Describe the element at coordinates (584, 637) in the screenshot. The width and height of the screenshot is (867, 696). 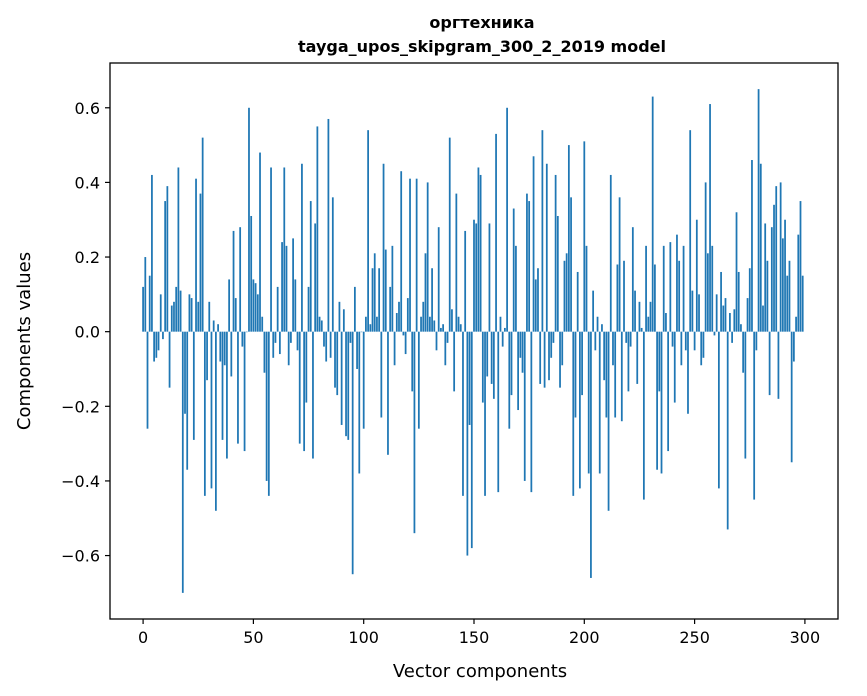
I see `x-tick-label: 200` at that location.